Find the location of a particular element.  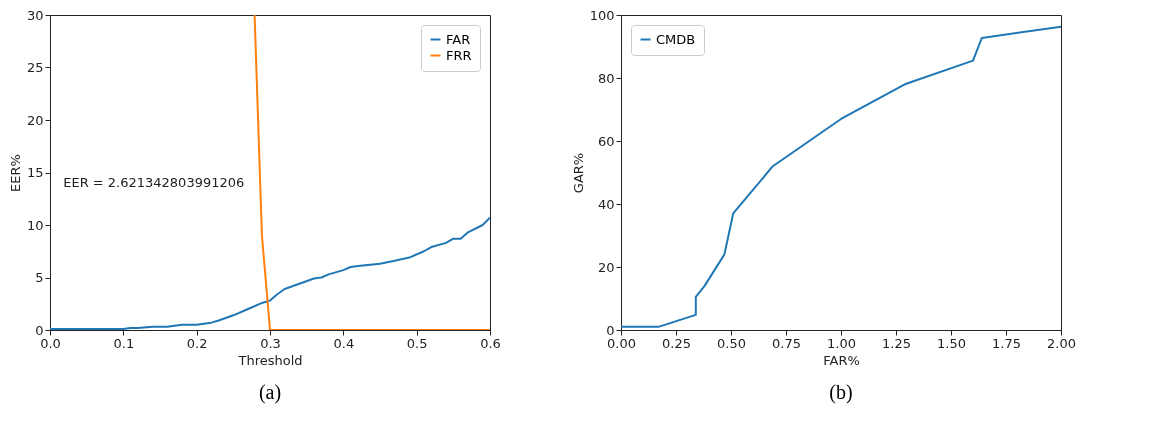

x-tick-label: 1.75 is located at coordinates (1006, 343).